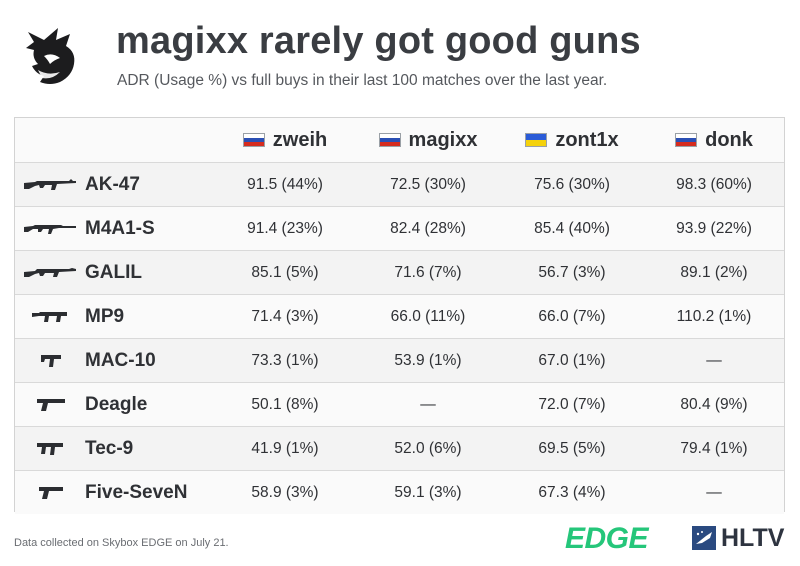 The height and width of the screenshot is (566, 800). What do you see at coordinates (50, 184) in the screenshot?
I see `ak47-icon` at bounding box center [50, 184].